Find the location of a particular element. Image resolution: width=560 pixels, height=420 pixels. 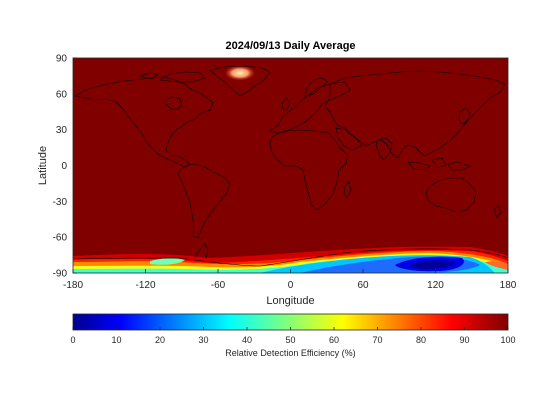

x-axis-label: Longitude is located at coordinates (290, 301).